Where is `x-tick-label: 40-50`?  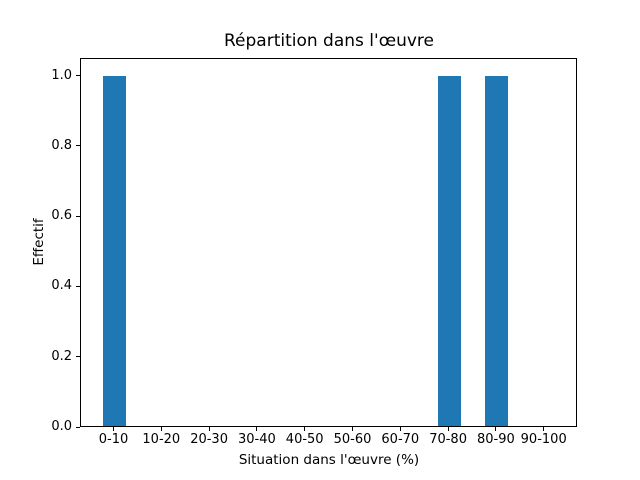 x-tick-label: 40-50 is located at coordinates (304, 439).